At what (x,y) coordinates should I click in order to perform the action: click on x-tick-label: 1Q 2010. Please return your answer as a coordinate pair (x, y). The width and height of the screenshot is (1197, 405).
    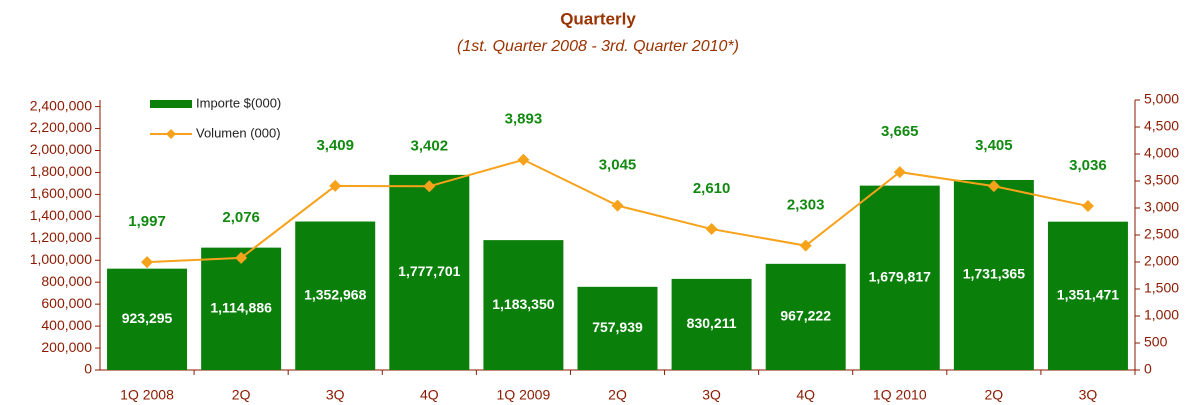
    Looking at the image, I should click on (900, 395).